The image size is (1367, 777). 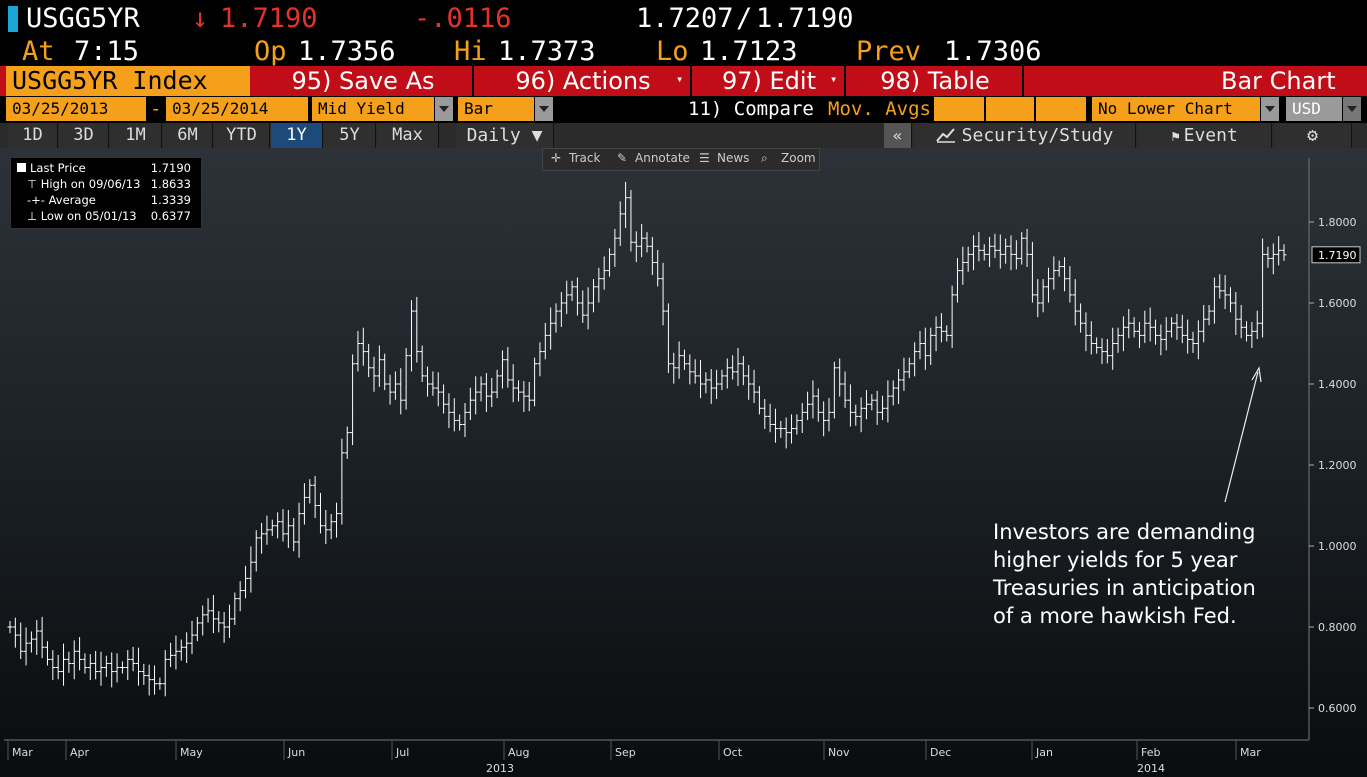 What do you see at coordinates (585, 158) in the screenshot?
I see `track-button: Track` at bounding box center [585, 158].